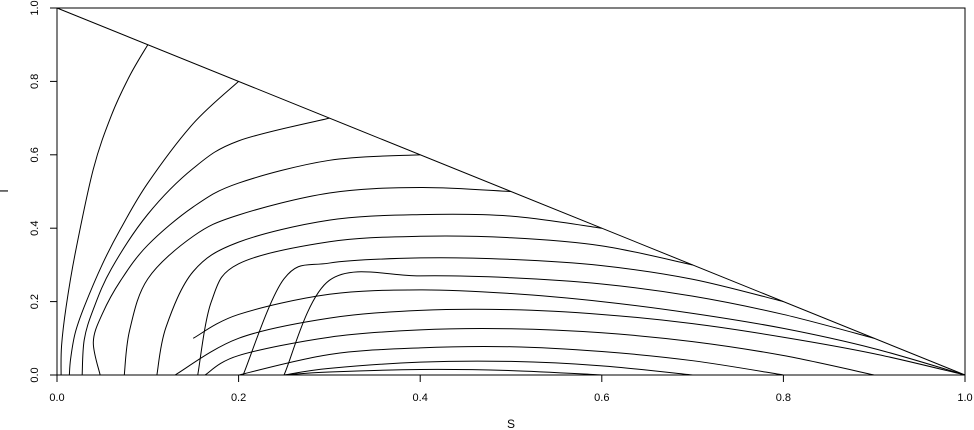 This screenshot has height=430, width=974. What do you see at coordinates (35, 228) in the screenshot?
I see `y-tick-label: 0.4` at bounding box center [35, 228].